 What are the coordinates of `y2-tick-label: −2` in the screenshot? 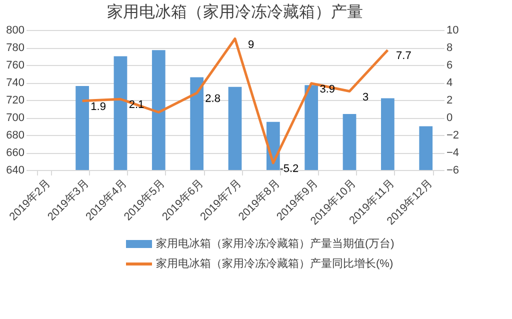 It's located at (453, 136).